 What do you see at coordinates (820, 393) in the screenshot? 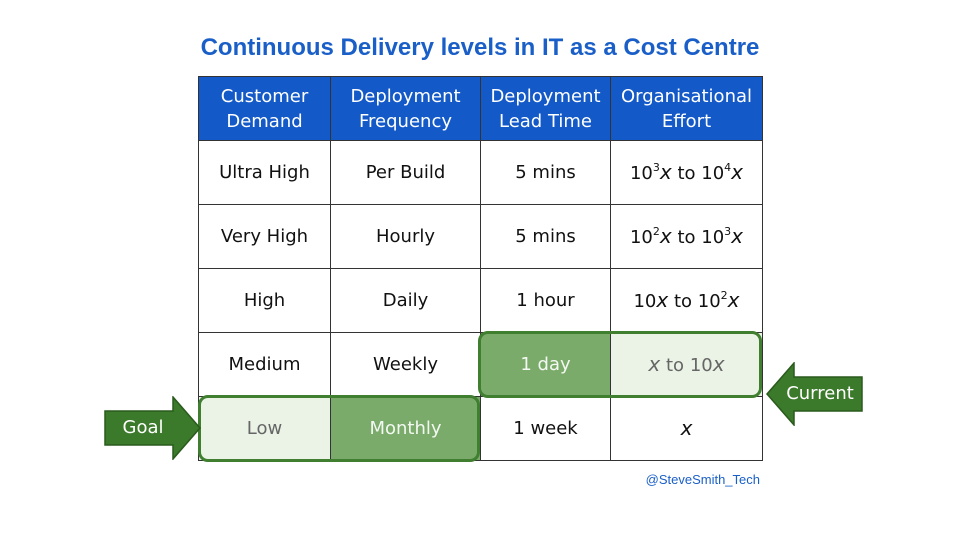
I see `current-label: Current` at bounding box center [820, 393].